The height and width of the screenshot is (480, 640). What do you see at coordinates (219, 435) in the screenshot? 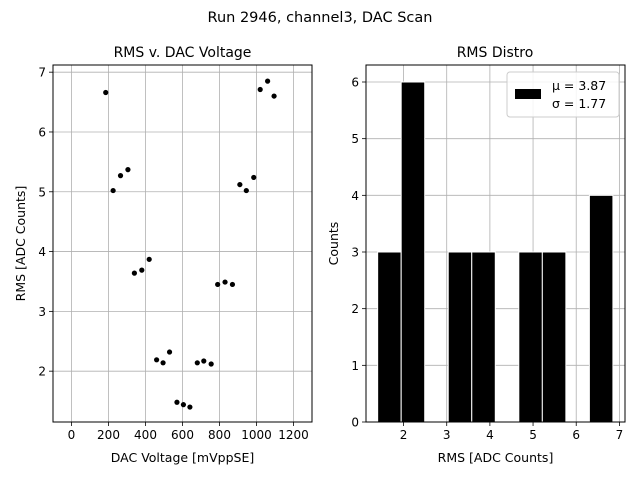
I see `x-tick-label: 800` at bounding box center [219, 435].